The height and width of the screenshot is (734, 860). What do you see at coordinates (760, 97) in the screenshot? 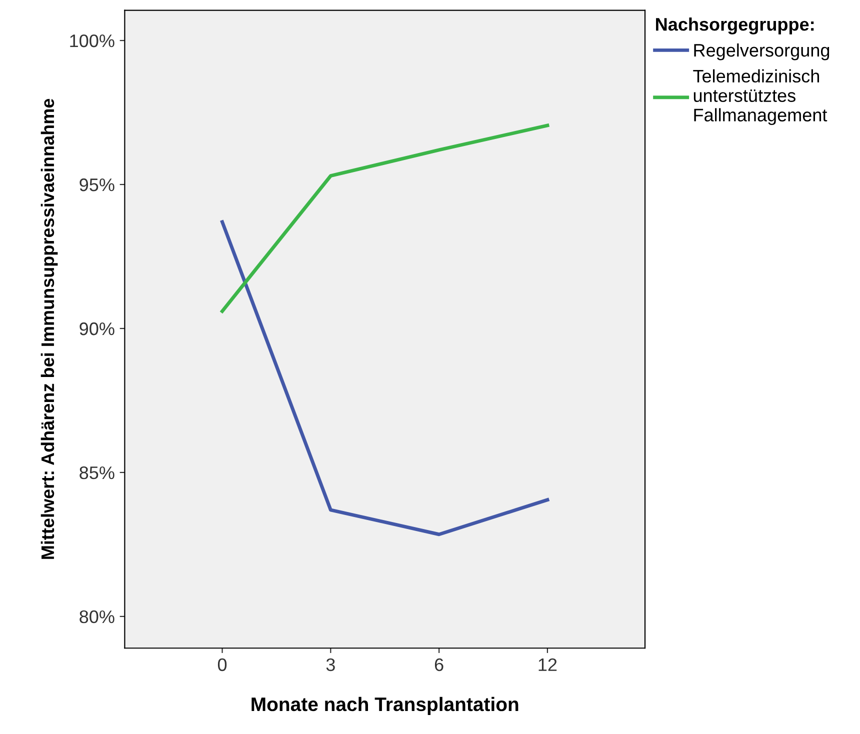
I see `legend-label: Telemedizinisch unterstütztes Fallmanagement` at bounding box center [760, 97].